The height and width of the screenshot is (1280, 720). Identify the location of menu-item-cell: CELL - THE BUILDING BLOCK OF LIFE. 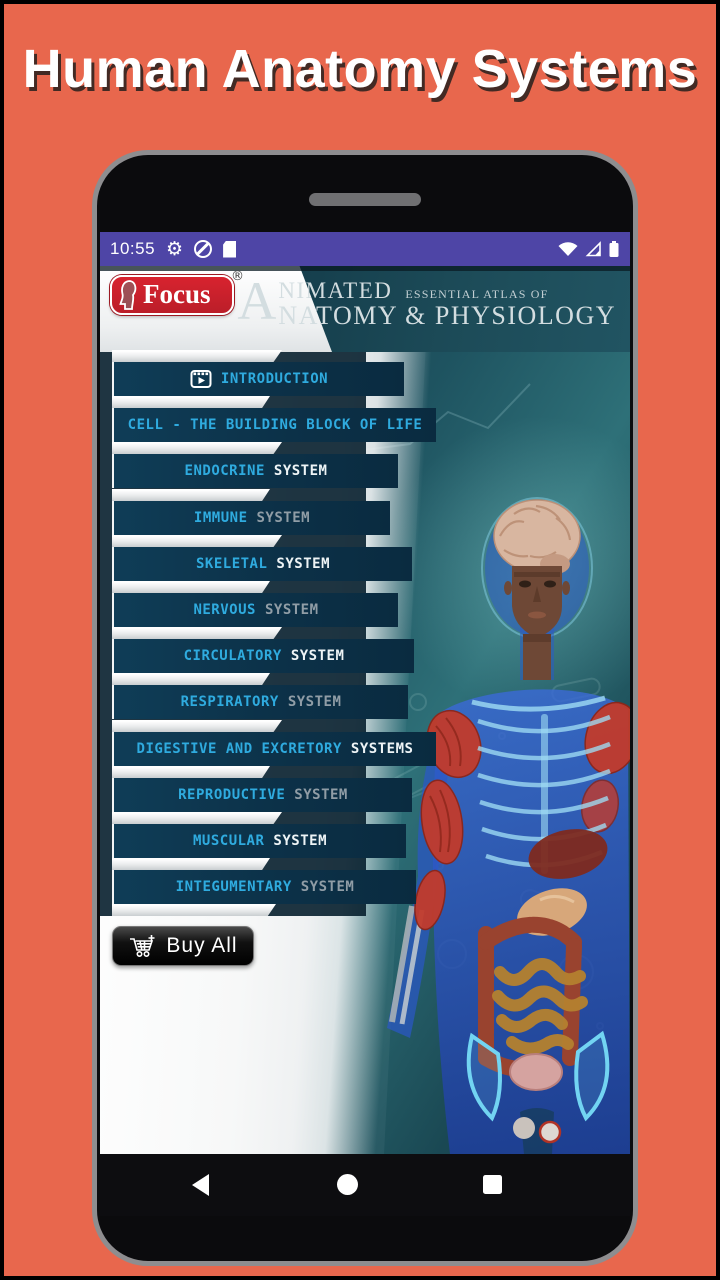
(274, 425).